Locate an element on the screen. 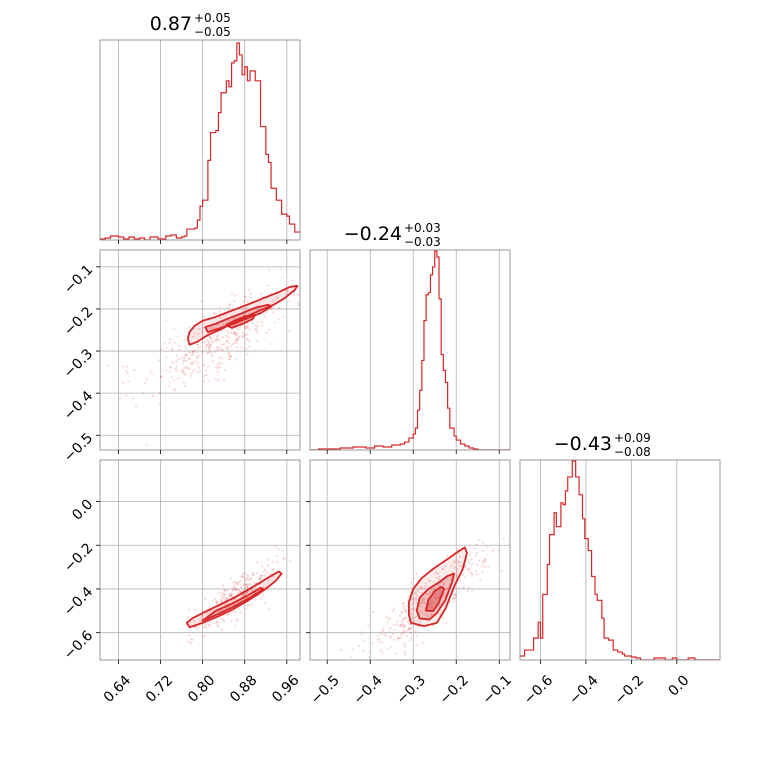 Image resolution: width=760 pixels, height=760 pixels. histogram-line is located at coordinates (620, 560).